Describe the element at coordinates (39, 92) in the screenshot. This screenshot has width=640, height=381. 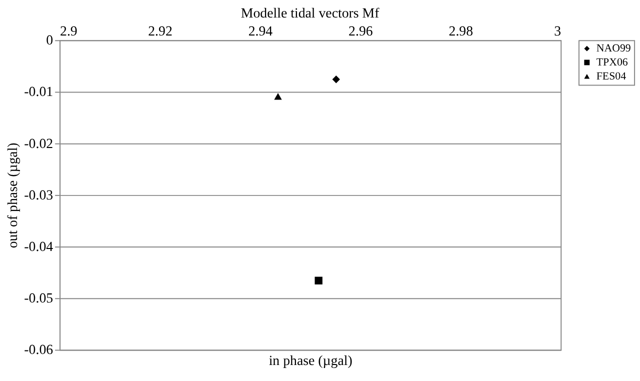
I see `y-tick-label: -0.01` at that location.